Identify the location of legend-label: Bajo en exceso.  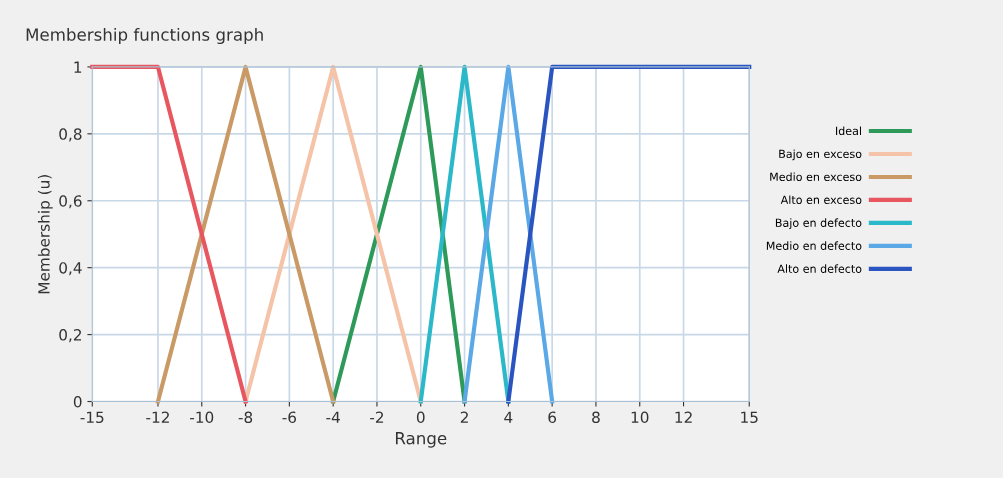
(820, 155).